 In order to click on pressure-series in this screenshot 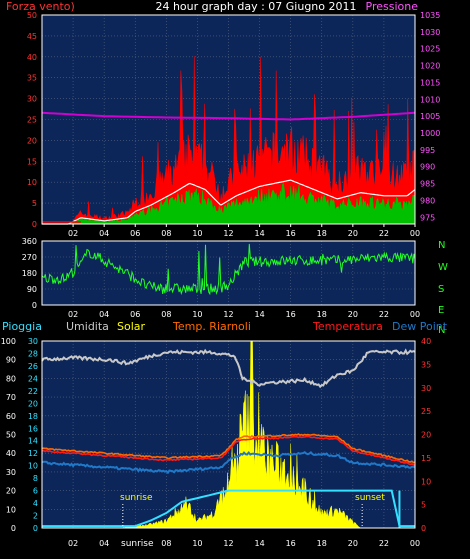, I will do `click(228, 116)`.